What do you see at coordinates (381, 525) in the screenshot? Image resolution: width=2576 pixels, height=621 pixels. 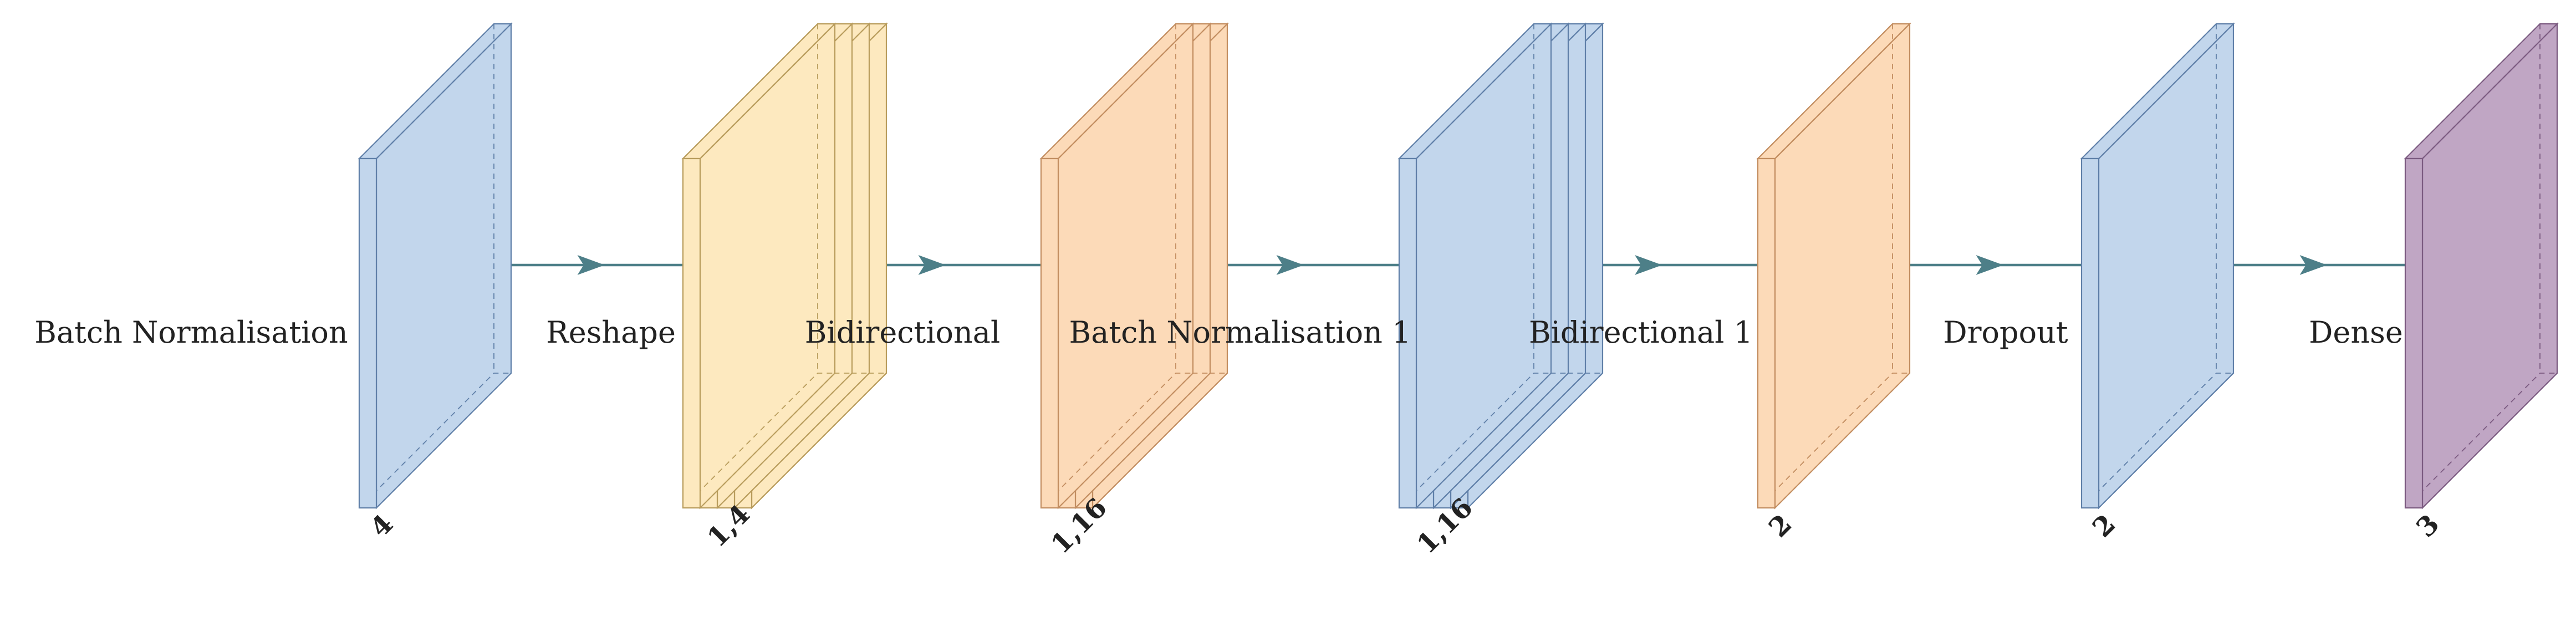 I see `dim-batch-normalisation: 4` at bounding box center [381, 525].